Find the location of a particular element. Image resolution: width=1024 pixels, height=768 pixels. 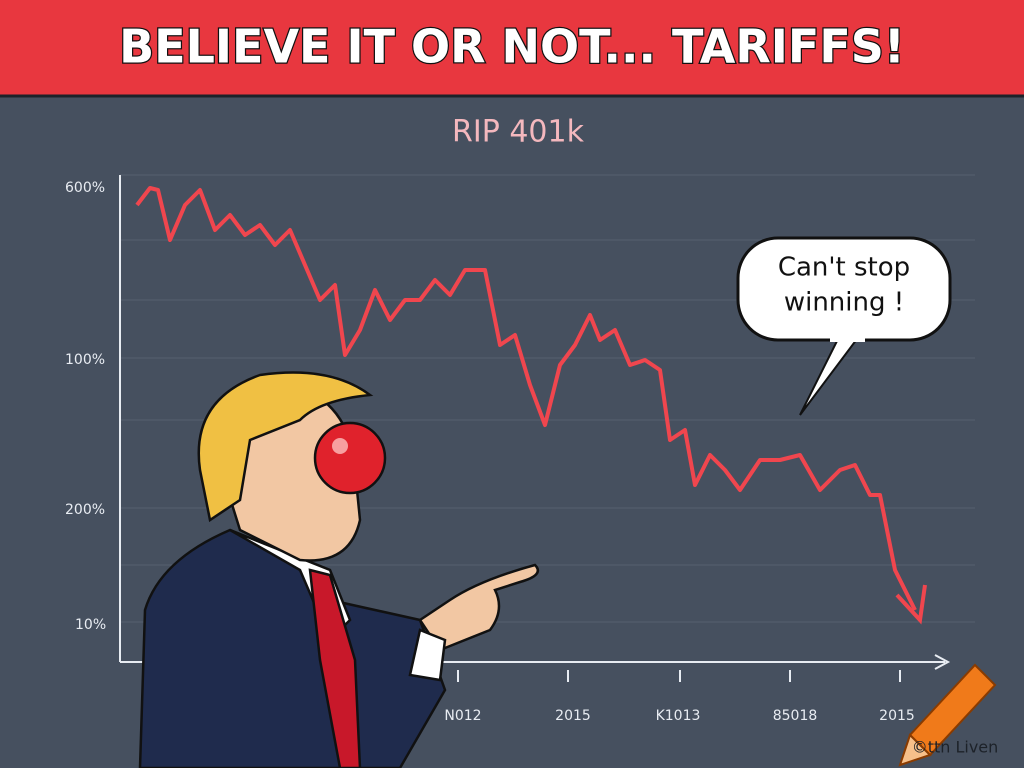

speech-bubble: Can't stop winning ! is located at coordinates (844, 326).